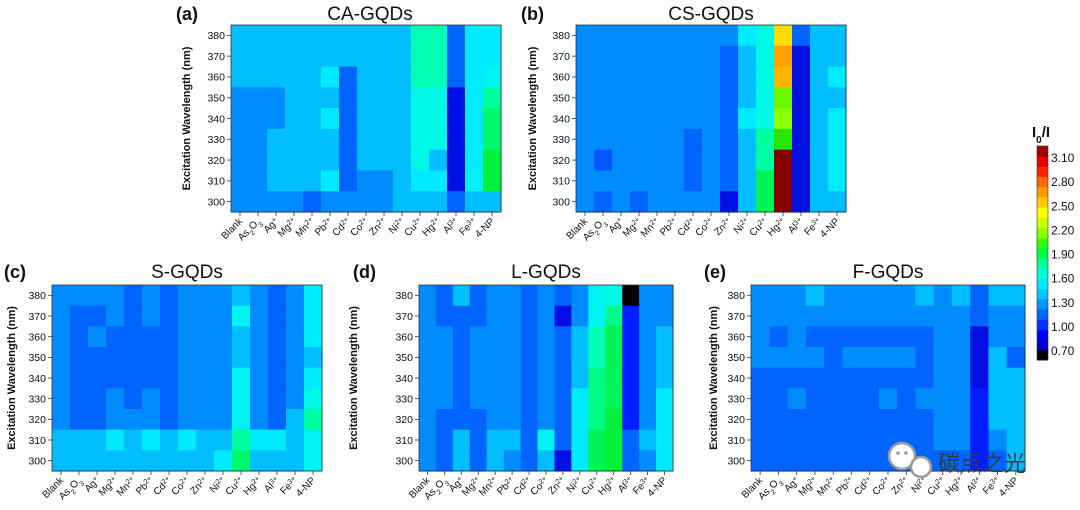 This screenshot has width=1080, height=510. I want to click on Mn2+: Mn2+, so click(127, 487).